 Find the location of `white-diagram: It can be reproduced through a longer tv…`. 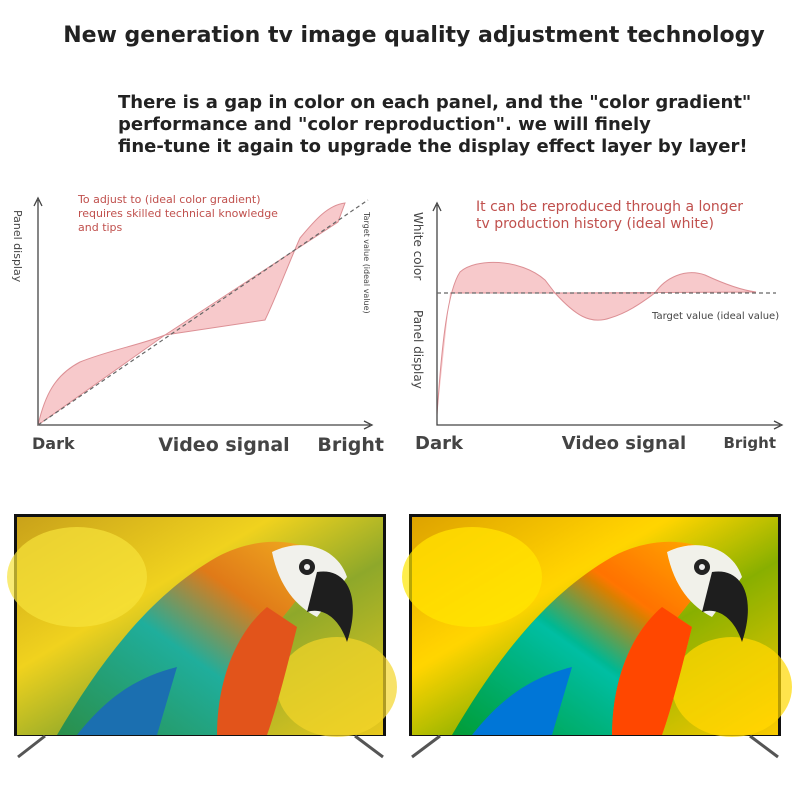

white-diagram: It can be reproduced through a longer tv… is located at coordinates (597, 326).